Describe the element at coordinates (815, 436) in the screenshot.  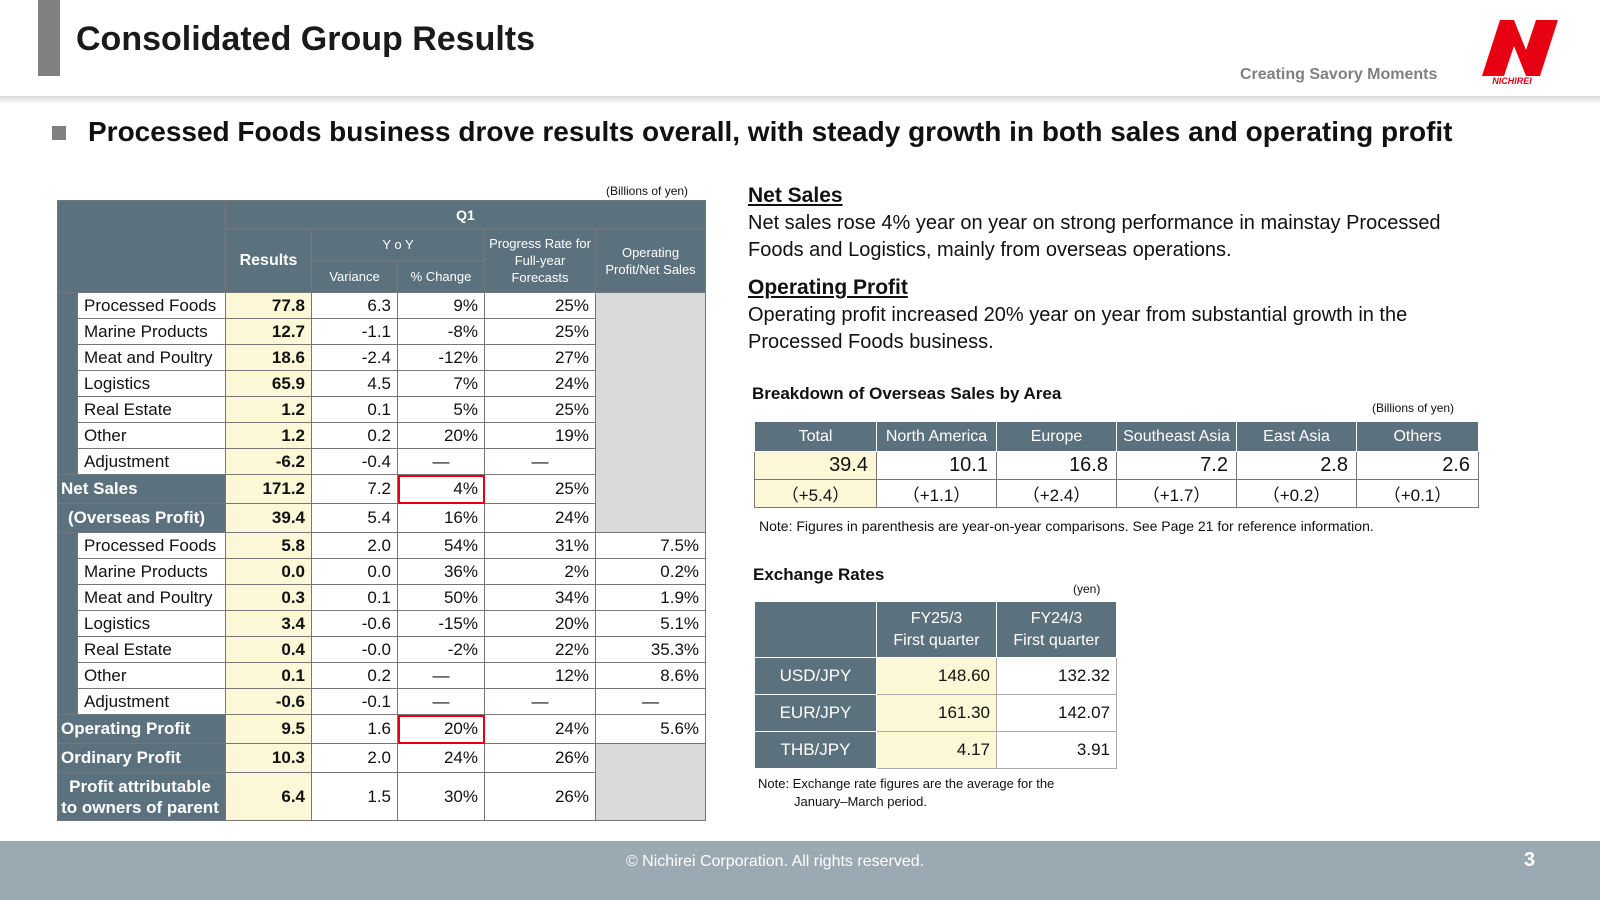
I see `area-header: Total` at that location.